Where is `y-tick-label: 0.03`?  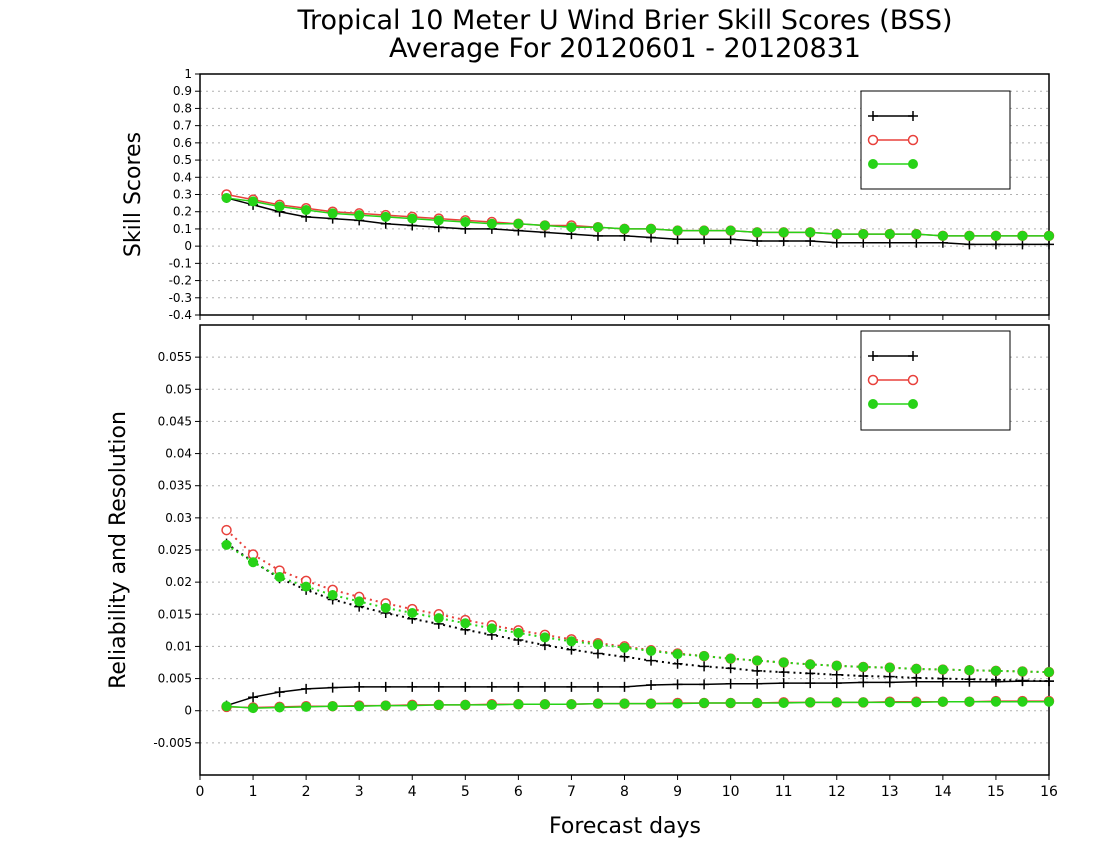
y-tick-label: 0.03 is located at coordinates (178, 518).